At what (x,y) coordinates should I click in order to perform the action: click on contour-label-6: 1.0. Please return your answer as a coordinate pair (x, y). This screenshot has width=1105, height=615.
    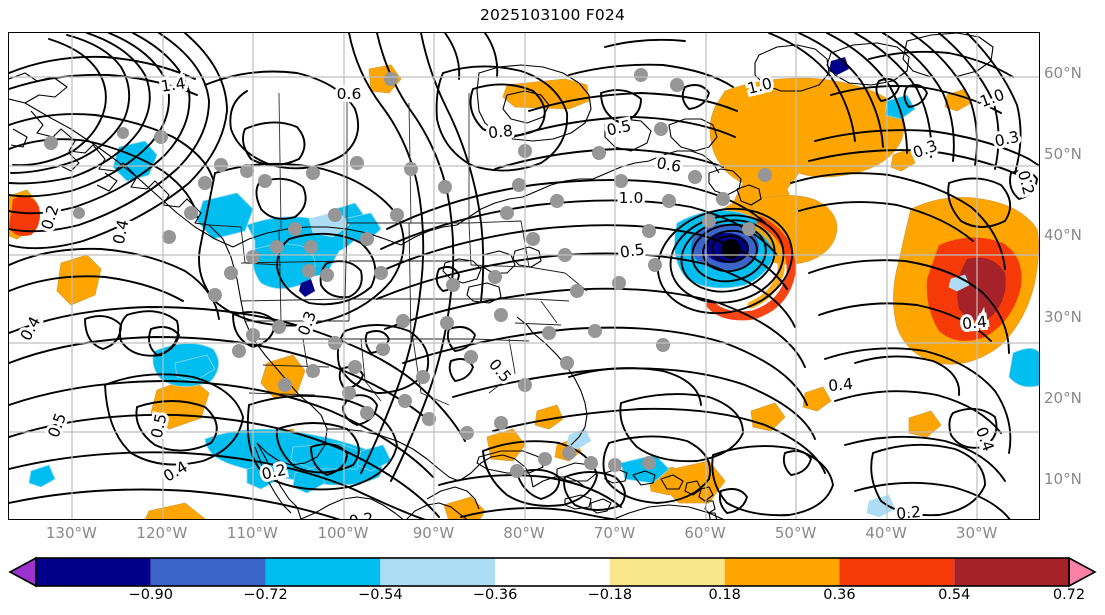
    Looking at the image, I should click on (760, 85).